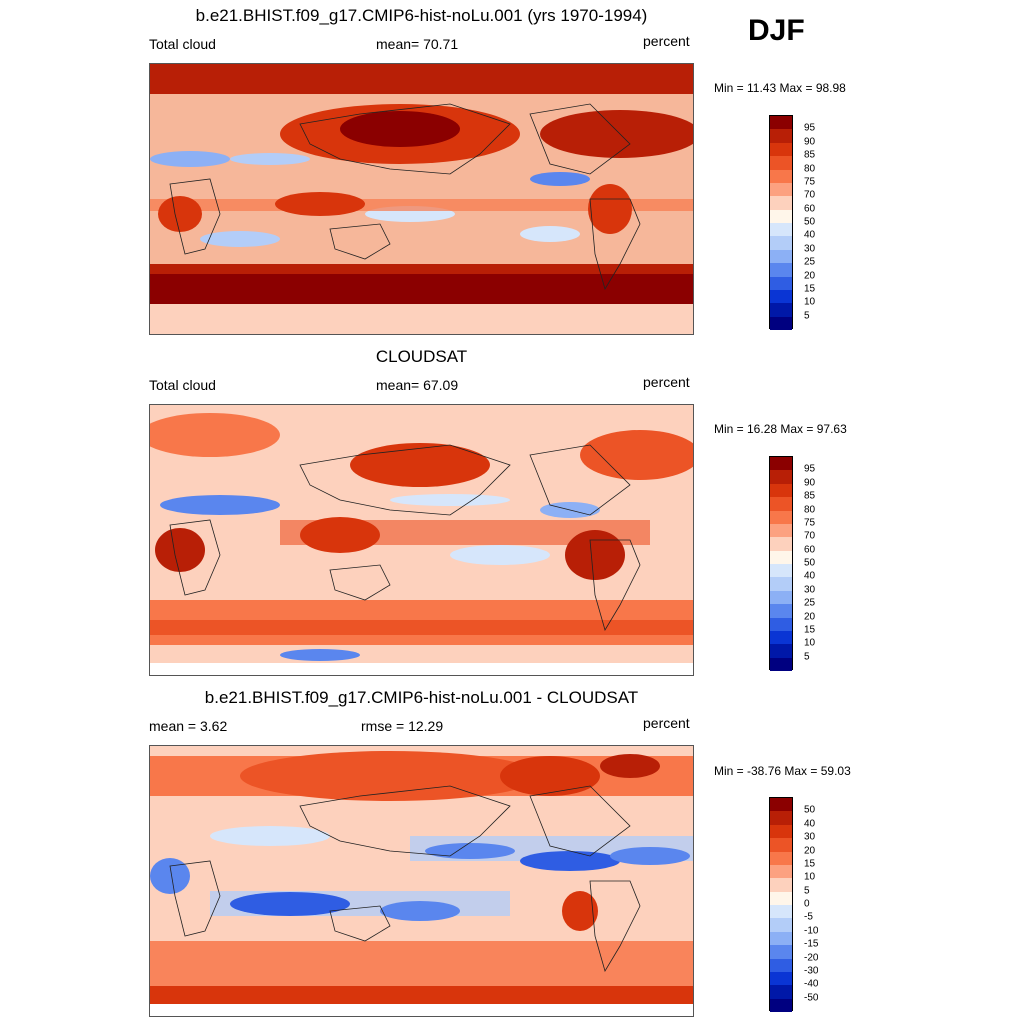 This screenshot has width=1024, height=1024. What do you see at coordinates (421, 356) in the screenshot?
I see `panel-2-title: CLOUDSAT` at bounding box center [421, 356].